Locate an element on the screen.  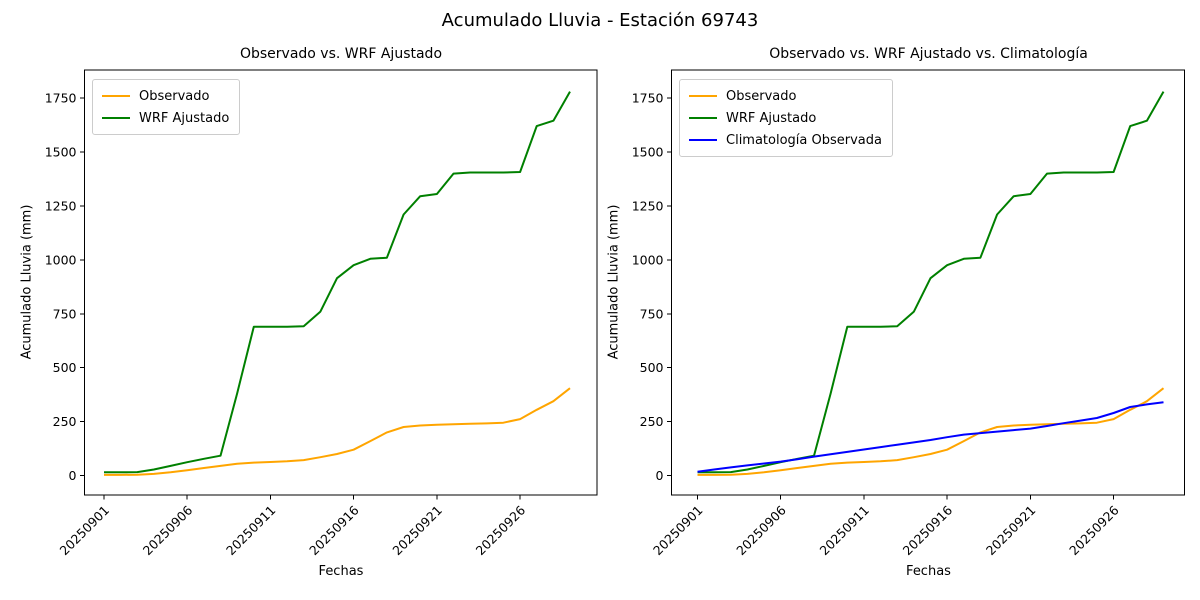
right-x-axis-label: Fechas is located at coordinates (928, 571).